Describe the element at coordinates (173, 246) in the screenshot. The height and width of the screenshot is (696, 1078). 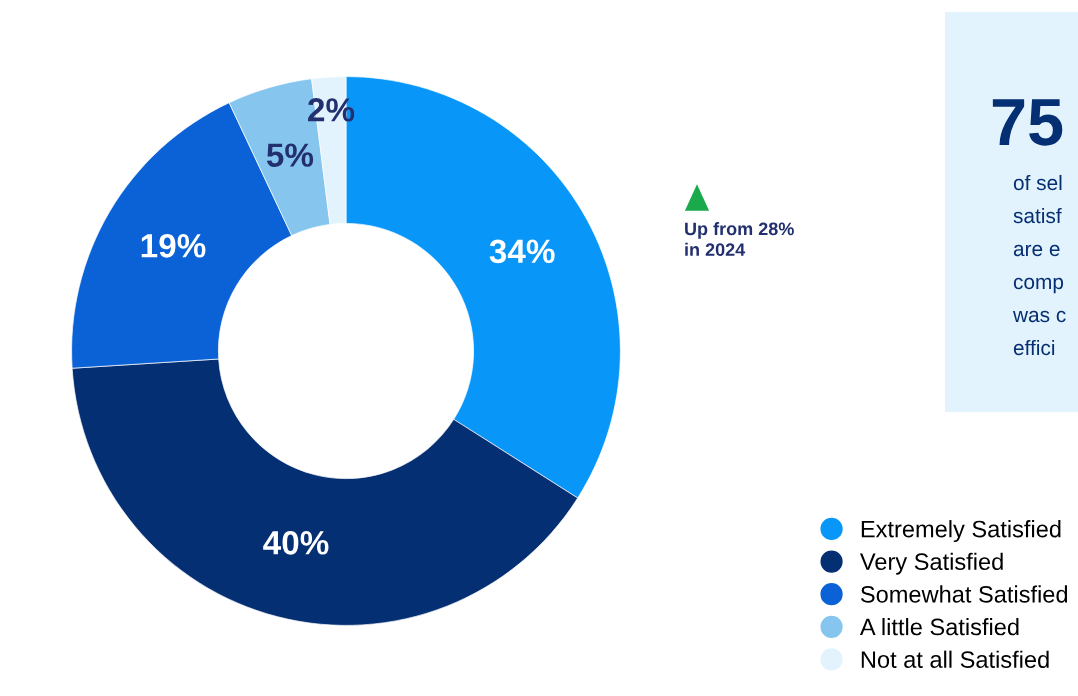
I see `data-label: 19%` at that location.